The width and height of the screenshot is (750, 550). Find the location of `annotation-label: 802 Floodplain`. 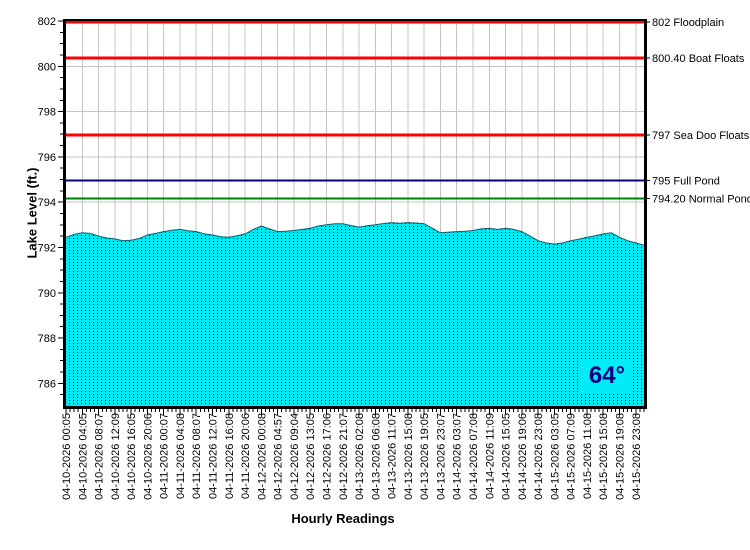

annotation-label: 802 Floodplain is located at coordinates (688, 23).